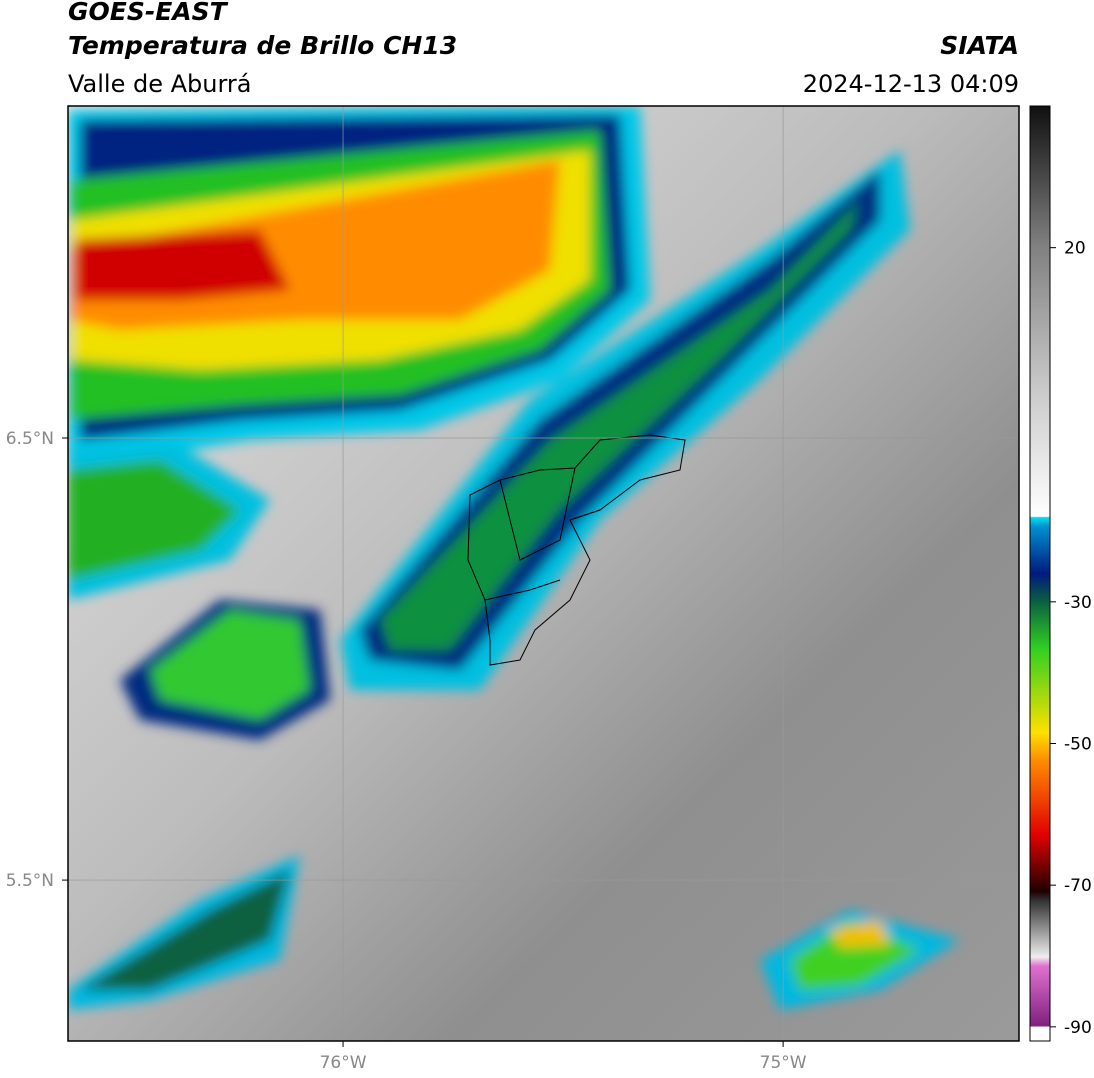  Describe the element at coordinates (160, 84) in the screenshot. I see `region-subtitle: Valle de Aburrá` at that location.